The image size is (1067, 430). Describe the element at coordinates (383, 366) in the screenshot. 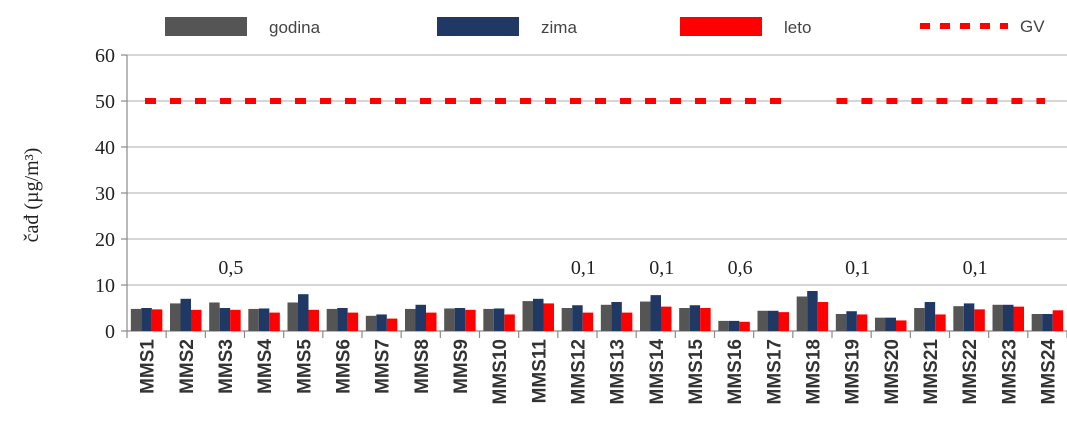

I see `category-label-mms7: MMS7` at that location.